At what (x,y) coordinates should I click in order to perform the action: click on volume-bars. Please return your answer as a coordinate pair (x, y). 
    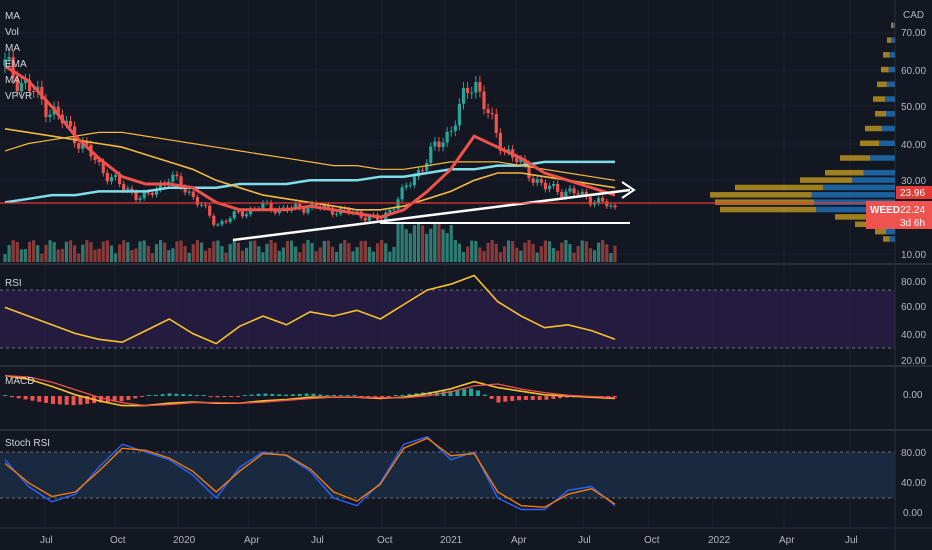
    Looking at the image, I should click on (310, 242).